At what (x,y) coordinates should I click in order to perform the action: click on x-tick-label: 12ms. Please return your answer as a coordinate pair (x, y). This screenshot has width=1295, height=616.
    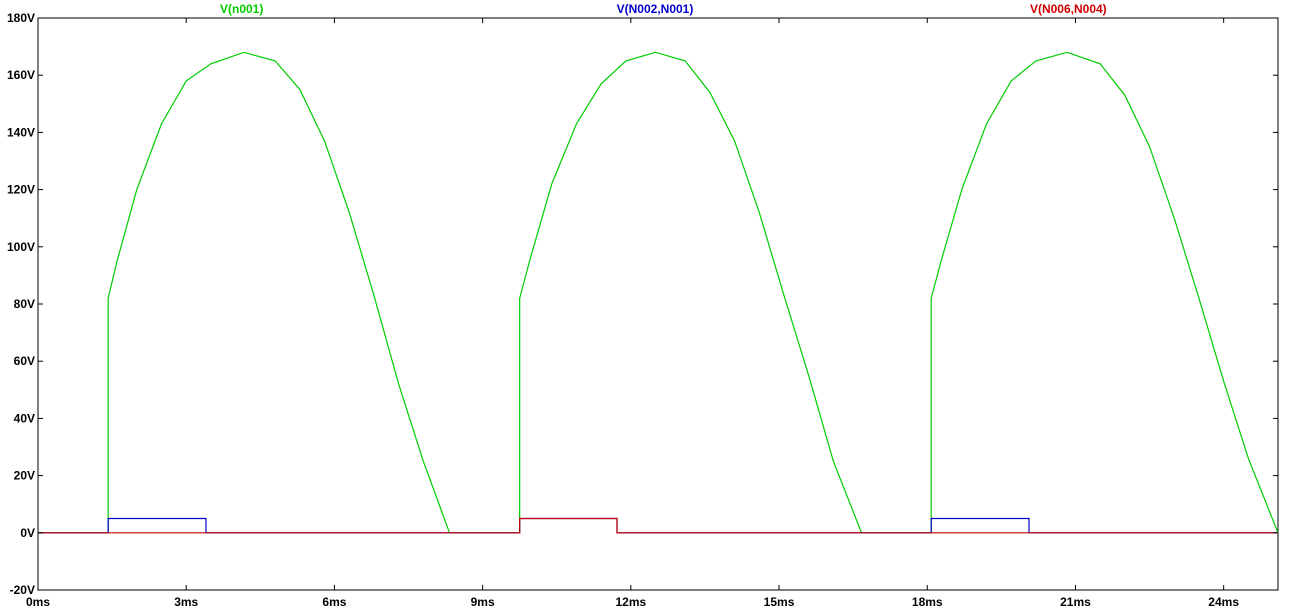
    Looking at the image, I should click on (630, 602).